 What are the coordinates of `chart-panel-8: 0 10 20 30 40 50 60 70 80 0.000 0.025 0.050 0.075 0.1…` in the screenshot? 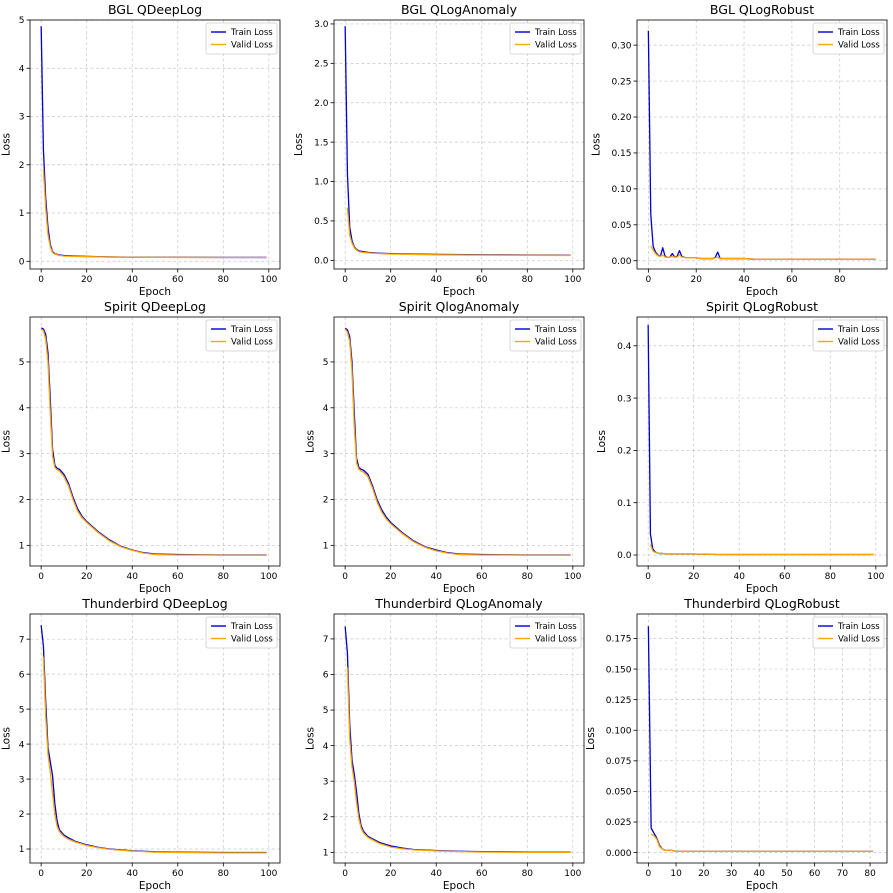 It's located at (736, 744).